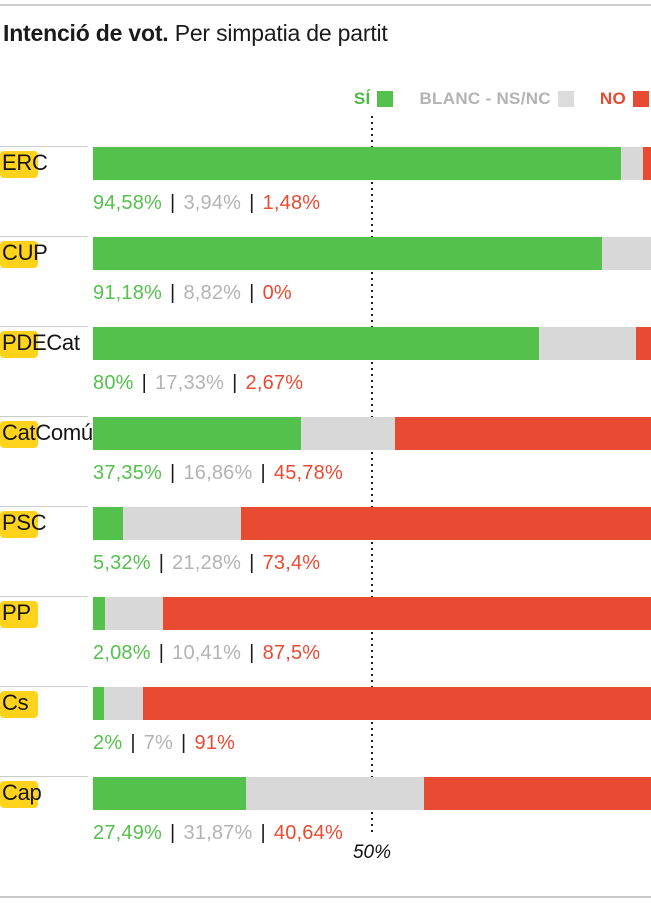 This screenshot has height=904, width=651. Describe the element at coordinates (325, 281) in the screenshot. I see `party-row: CUP 91,18% | 8,82% | 0%` at that location.